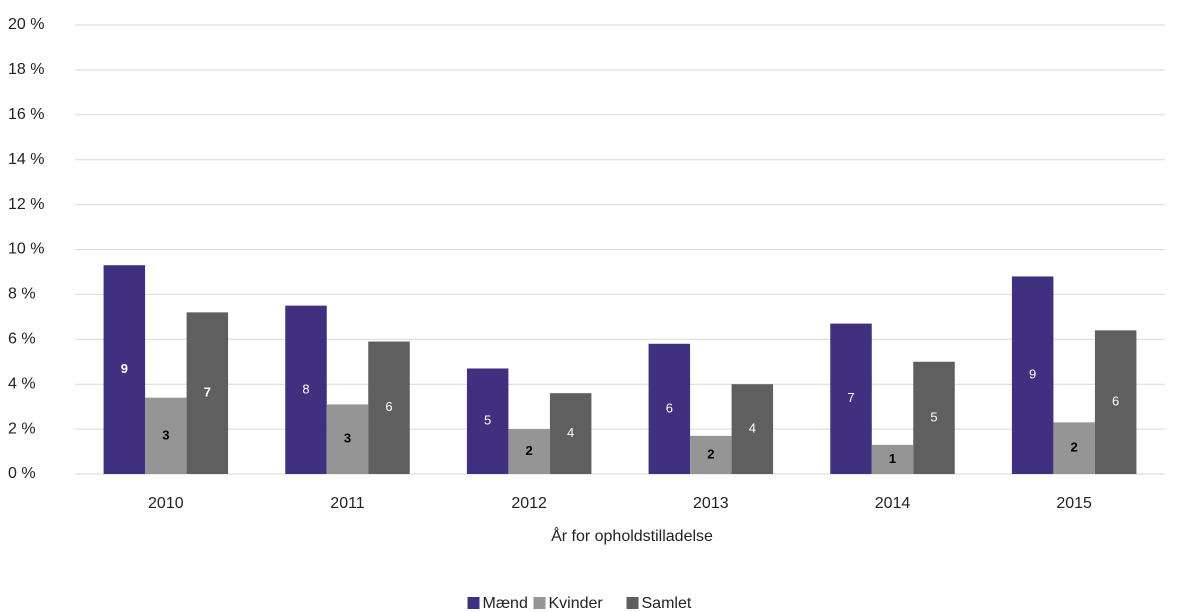 Image resolution: width=1178 pixels, height=612 pixels. I want to click on value-label: 1, so click(892, 458).